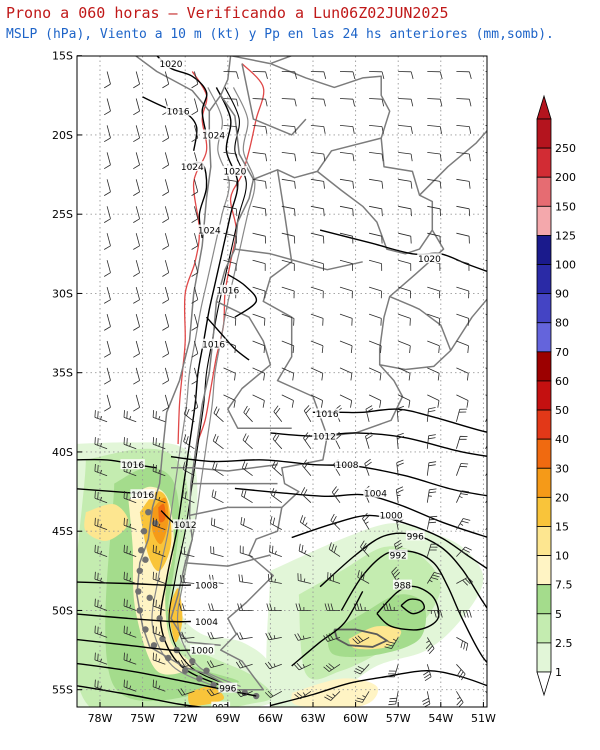  What do you see at coordinates (440, 718) in the screenshot?
I see `lon-label: 54W` at bounding box center [440, 718].